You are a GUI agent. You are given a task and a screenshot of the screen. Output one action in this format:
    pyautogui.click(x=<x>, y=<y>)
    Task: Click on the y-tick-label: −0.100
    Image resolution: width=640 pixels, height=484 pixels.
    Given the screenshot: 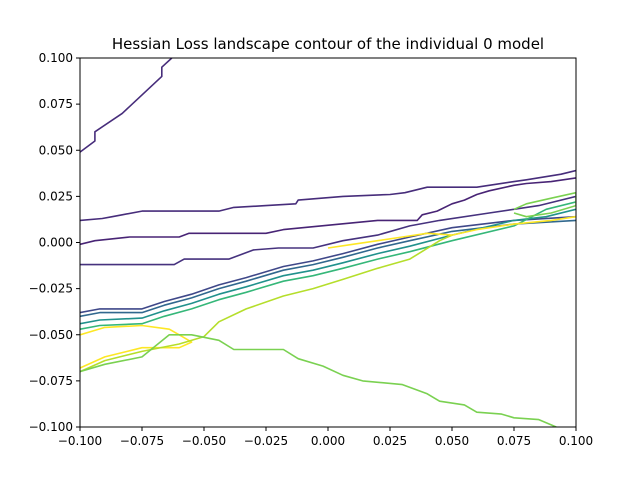 What is the action you would take?
    pyautogui.click(x=51, y=427)
    